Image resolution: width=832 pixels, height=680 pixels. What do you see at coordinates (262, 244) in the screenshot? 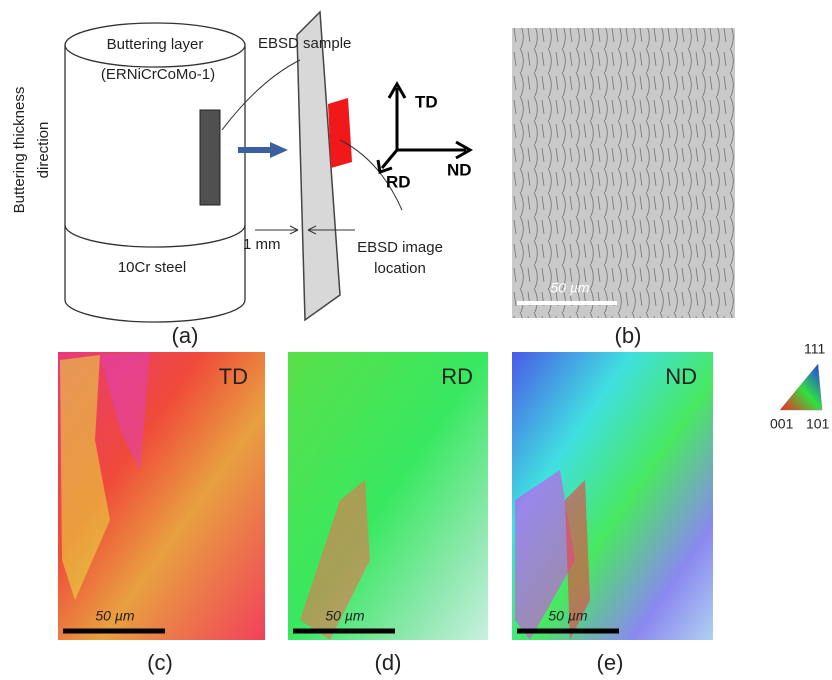
I see `thickness-label: 1 mm` at bounding box center [262, 244].